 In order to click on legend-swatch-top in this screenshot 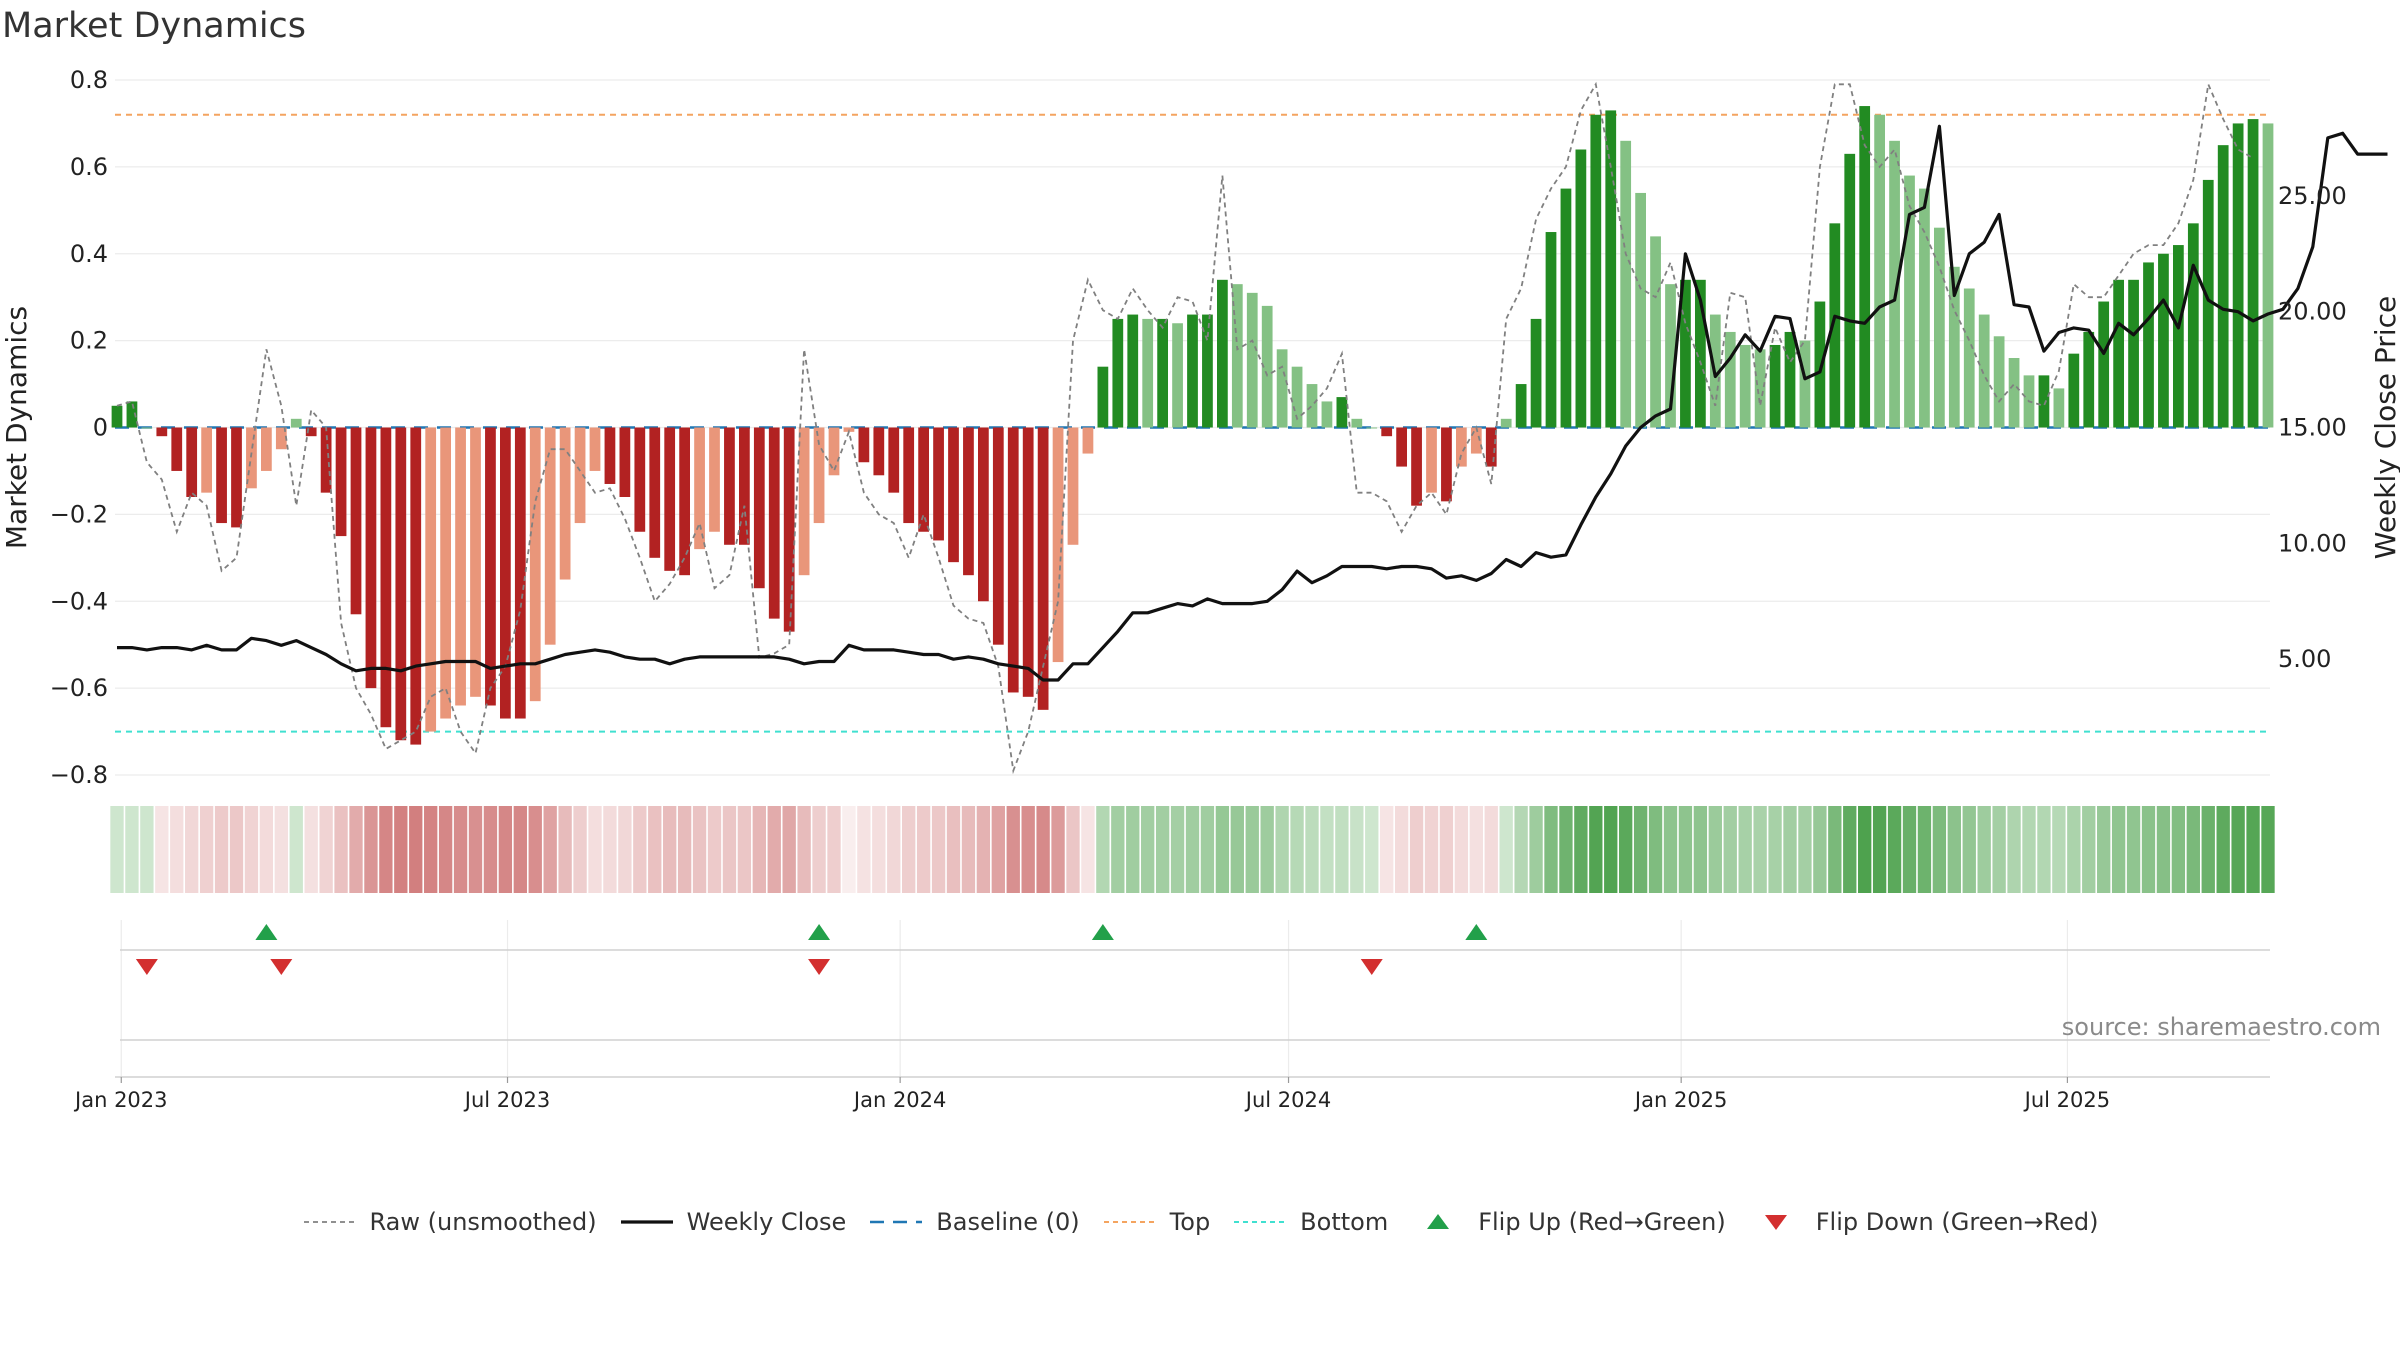, I will do `click(1130, 1222)`.